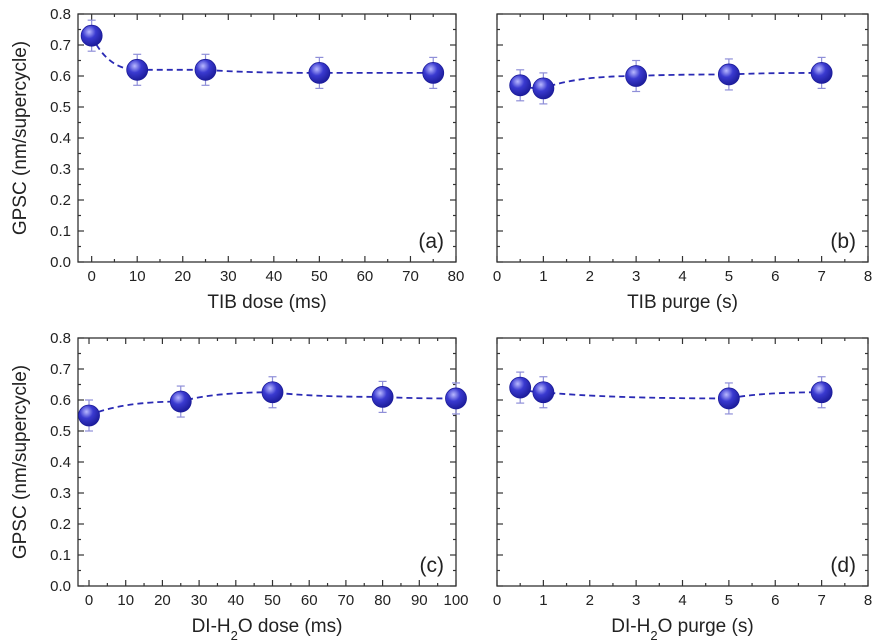  I want to click on panel-label: (c), so click(432, 565).